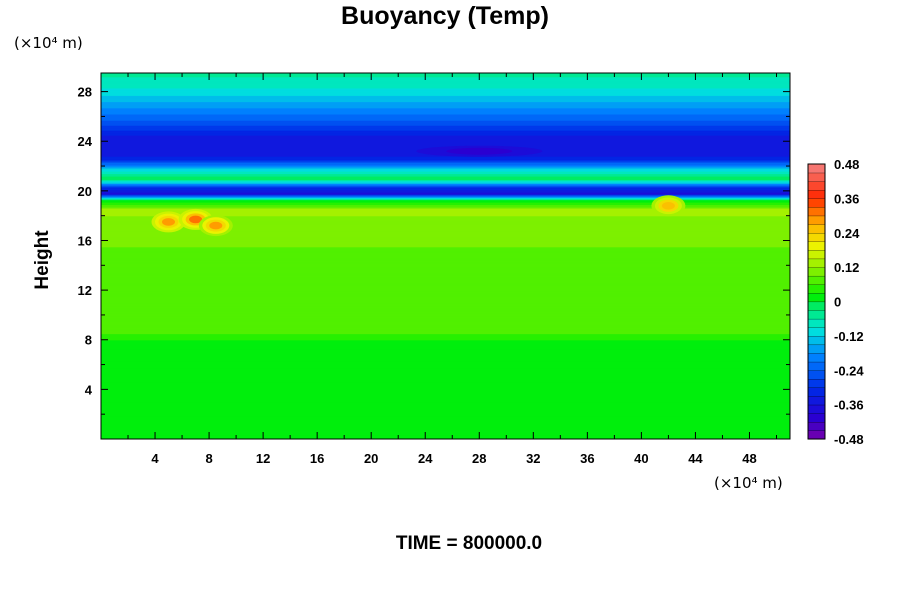 The height and width of the screenshot is (600, 900). I want to click on y-axis-label: Height, so click(42, 260).